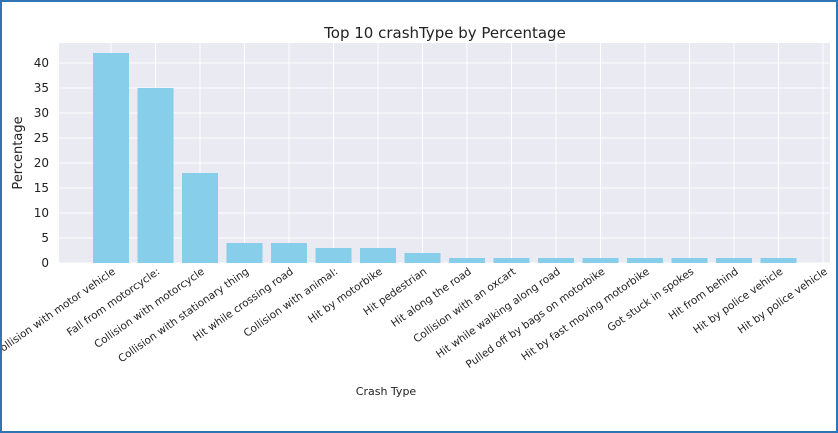 The height and width of the screenshot is (433, 838). Describe the element at coordinates (41, 188) in the screenshot. I see `y-tick-label: 15` at that location.